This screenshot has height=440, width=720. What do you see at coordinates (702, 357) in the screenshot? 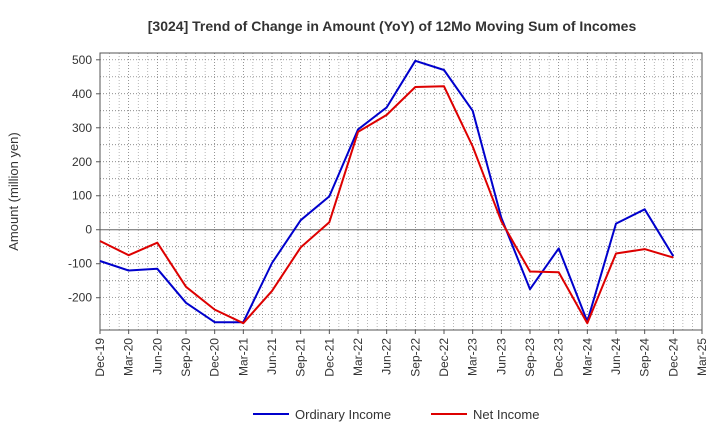
I see `x-tick-label: Mar-25` at bounding box center [702, 357].